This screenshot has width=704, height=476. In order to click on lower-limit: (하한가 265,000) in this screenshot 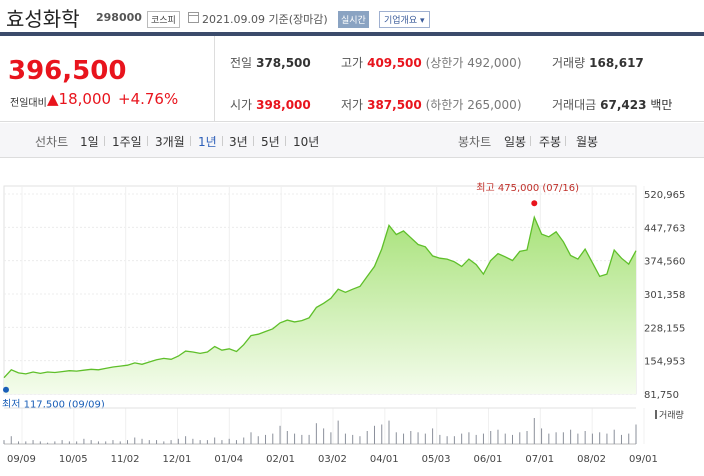, I will do `click(473, 105)`.